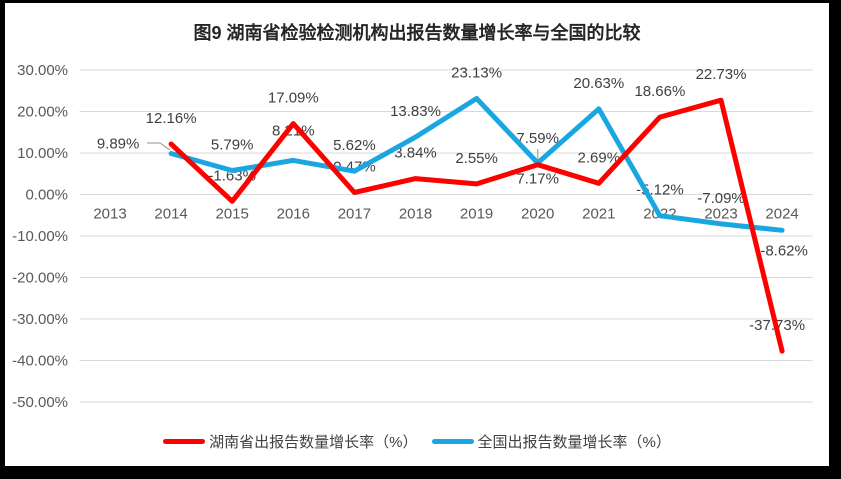 The width and height of the screenshot is (841, 479). What do you see at coordinates (452, 441) in the screenshot?
I see `legend-swatch-national` at bounding box center [452, 441].